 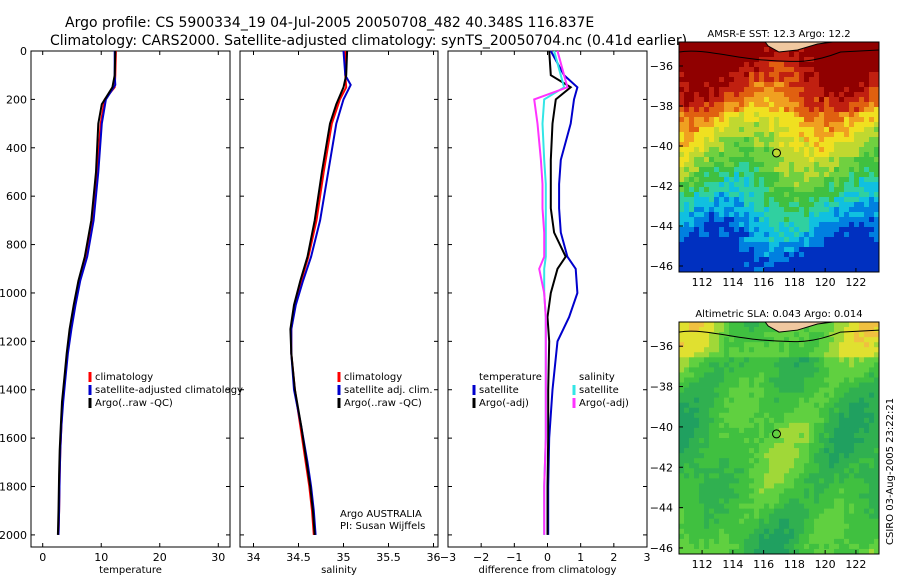 I want to click on sla-xtick-label: 116, so click(x=763, y=564).